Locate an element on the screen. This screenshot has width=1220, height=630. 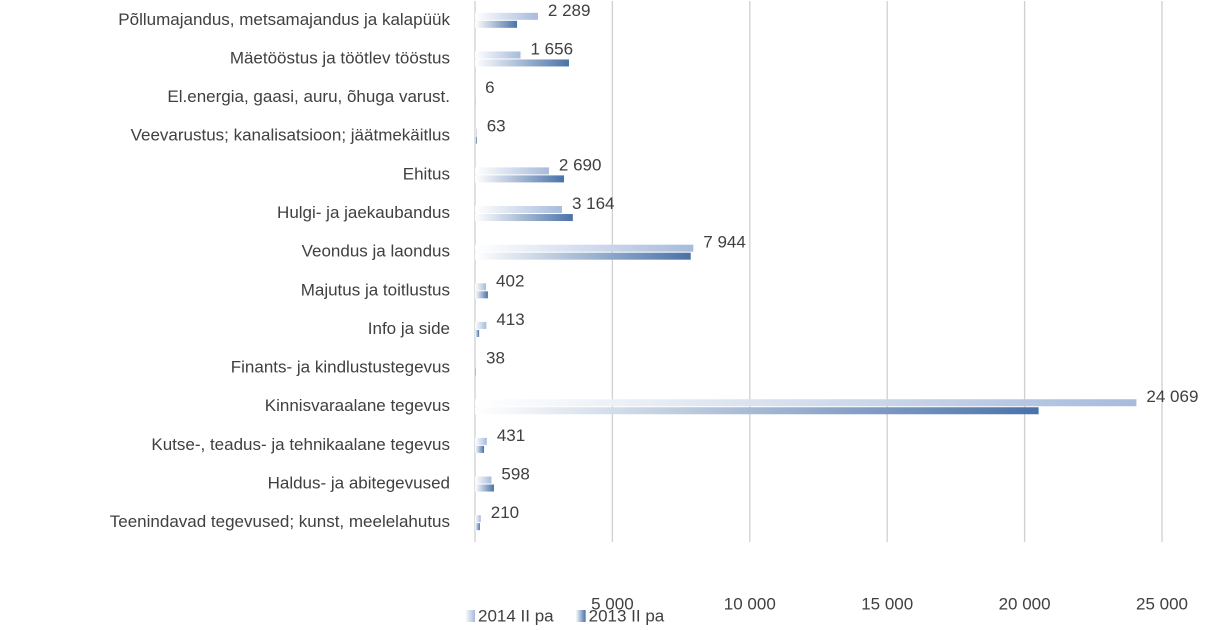
category-label: Mäetööstus ja töötlev tööstus is located at coordinates (340, 57).